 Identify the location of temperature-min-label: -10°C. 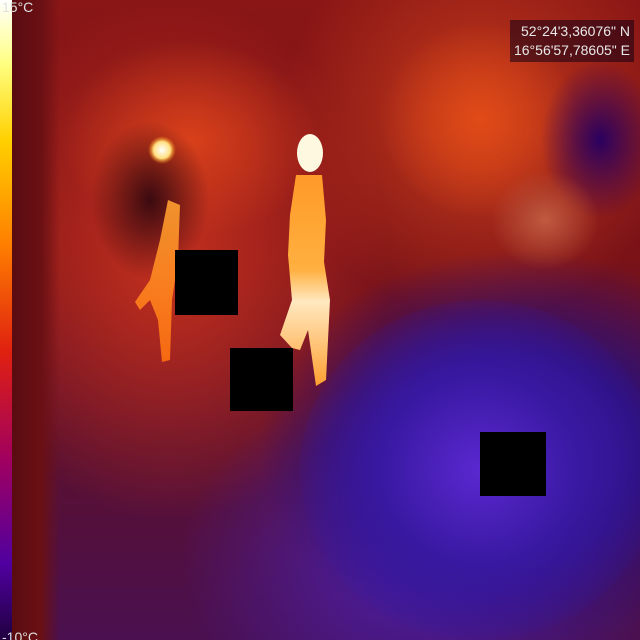
(20, 634).